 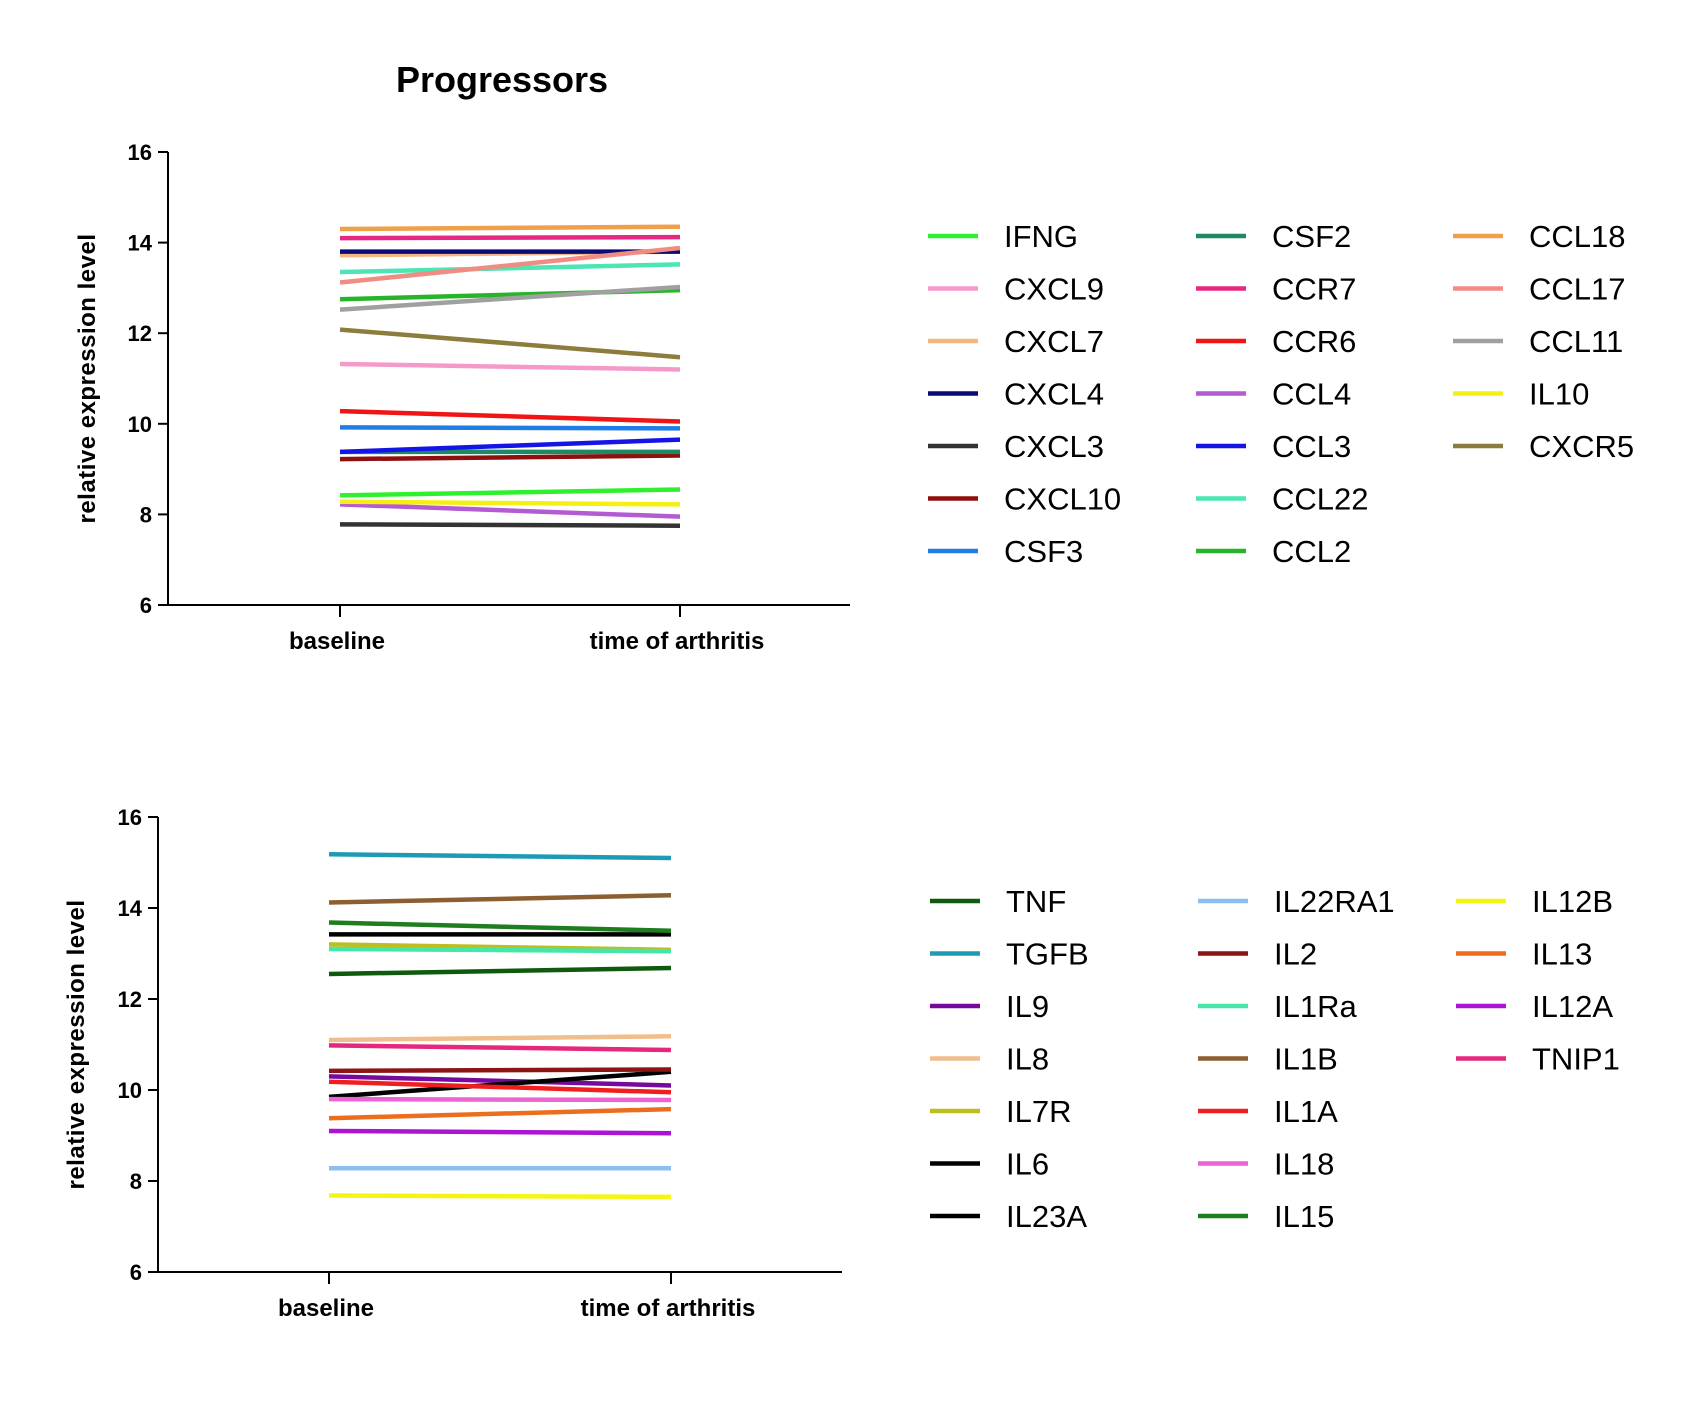 What do you see at coordinates (998, 901) in the screenshot?
I see `legend-item-tnf: TNF` at bounding box center [998, 901].